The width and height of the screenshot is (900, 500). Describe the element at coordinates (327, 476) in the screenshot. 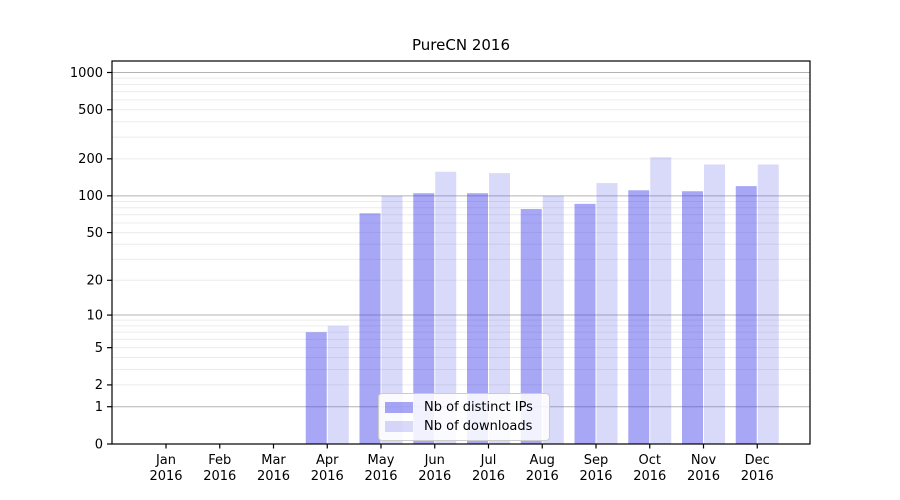

I see `x-tick-year-apr: 2016` at that location.